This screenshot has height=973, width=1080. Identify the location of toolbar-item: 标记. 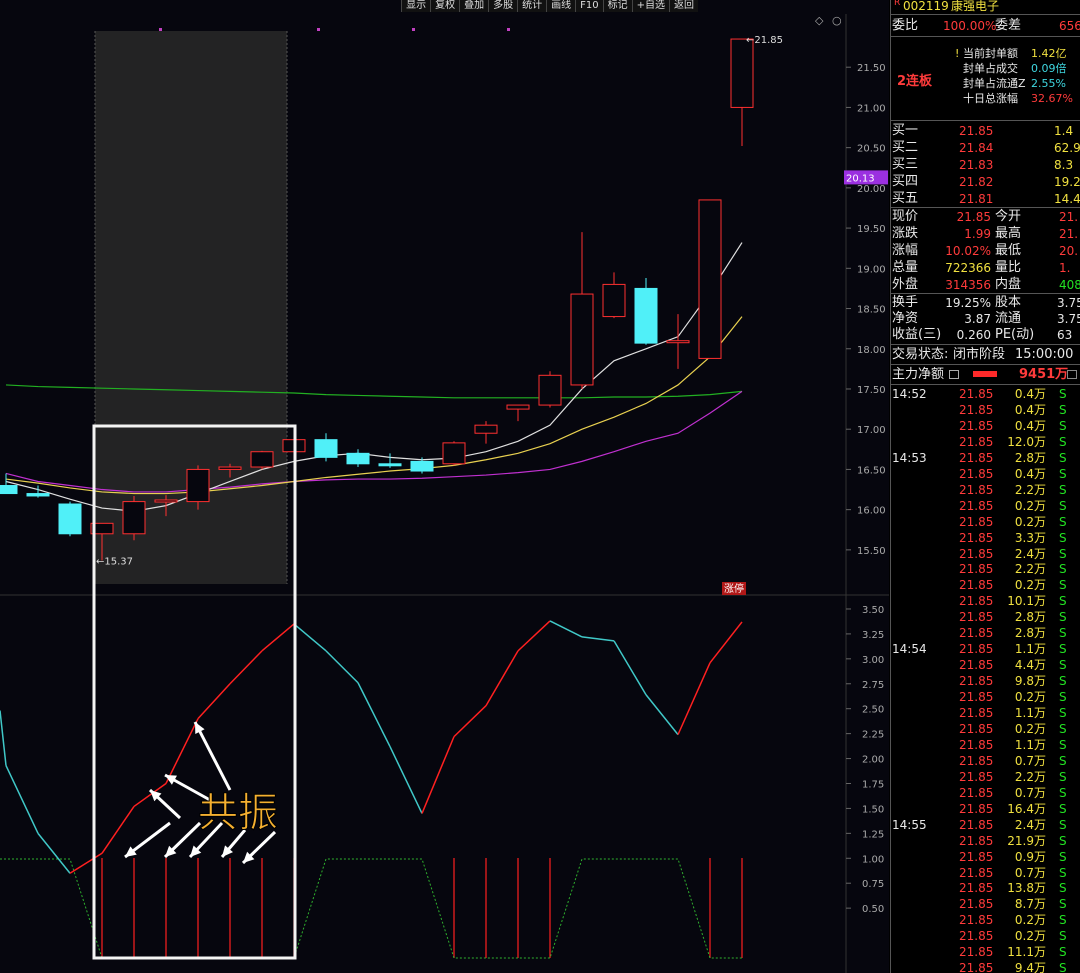
(617, 6).